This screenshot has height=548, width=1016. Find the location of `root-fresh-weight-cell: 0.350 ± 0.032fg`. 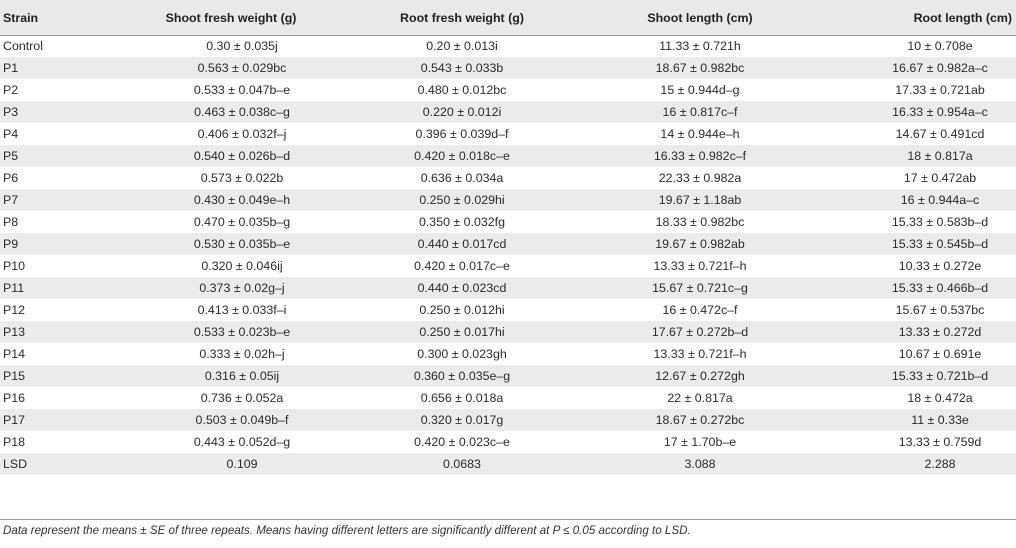

root-fresh-weight-cell: 0.350 ± 0.032fg is located at coordinates (462, 222).